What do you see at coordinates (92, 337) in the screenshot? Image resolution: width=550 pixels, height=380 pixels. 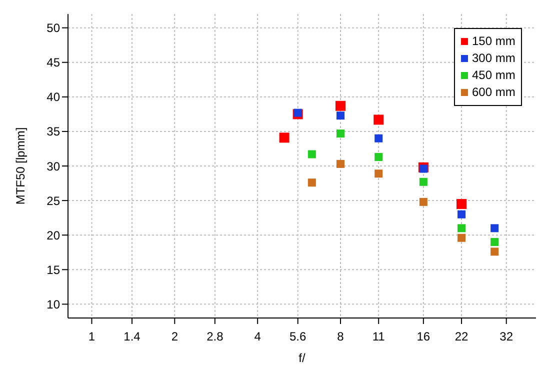 I see `x-tick-label: 1` at bounding box center [92, 337].